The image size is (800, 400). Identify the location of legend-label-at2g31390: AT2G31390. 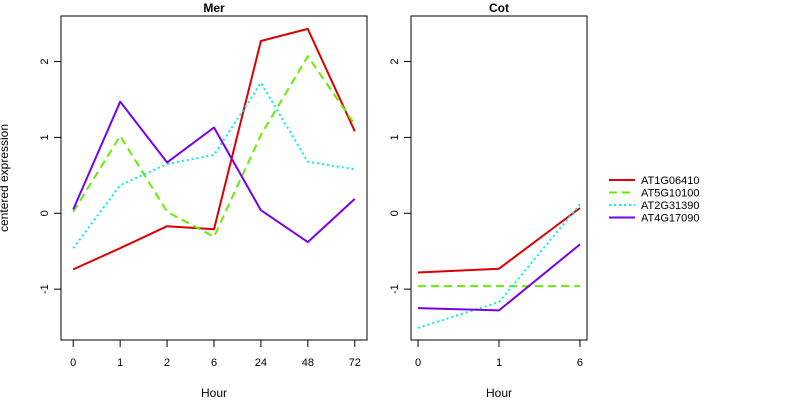
(670, 206).